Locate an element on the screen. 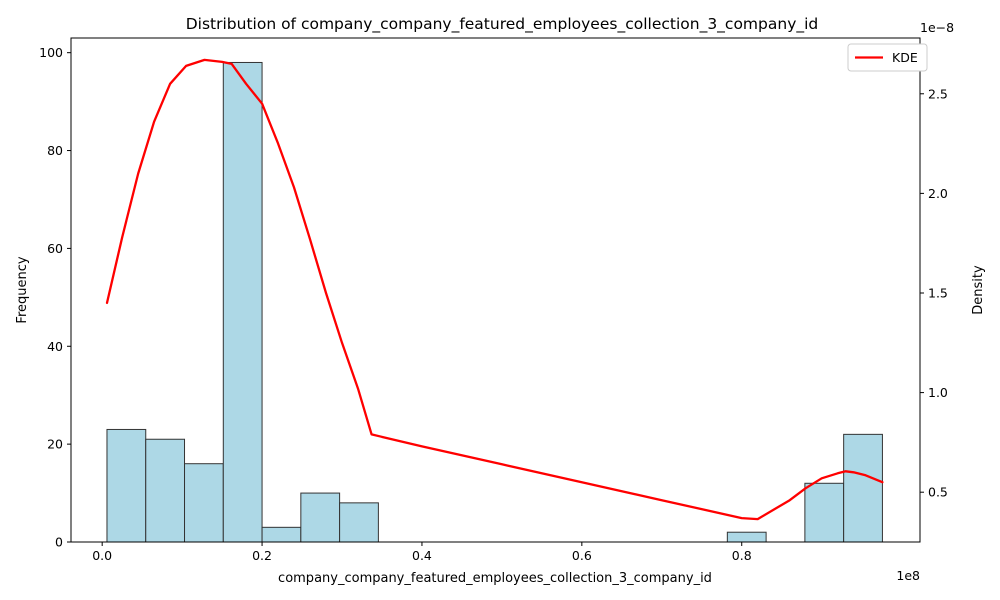 The height and width of the screenshot is (600, 1000). x-tick-label-1: 0.2 is located at coordinates (262, 555).